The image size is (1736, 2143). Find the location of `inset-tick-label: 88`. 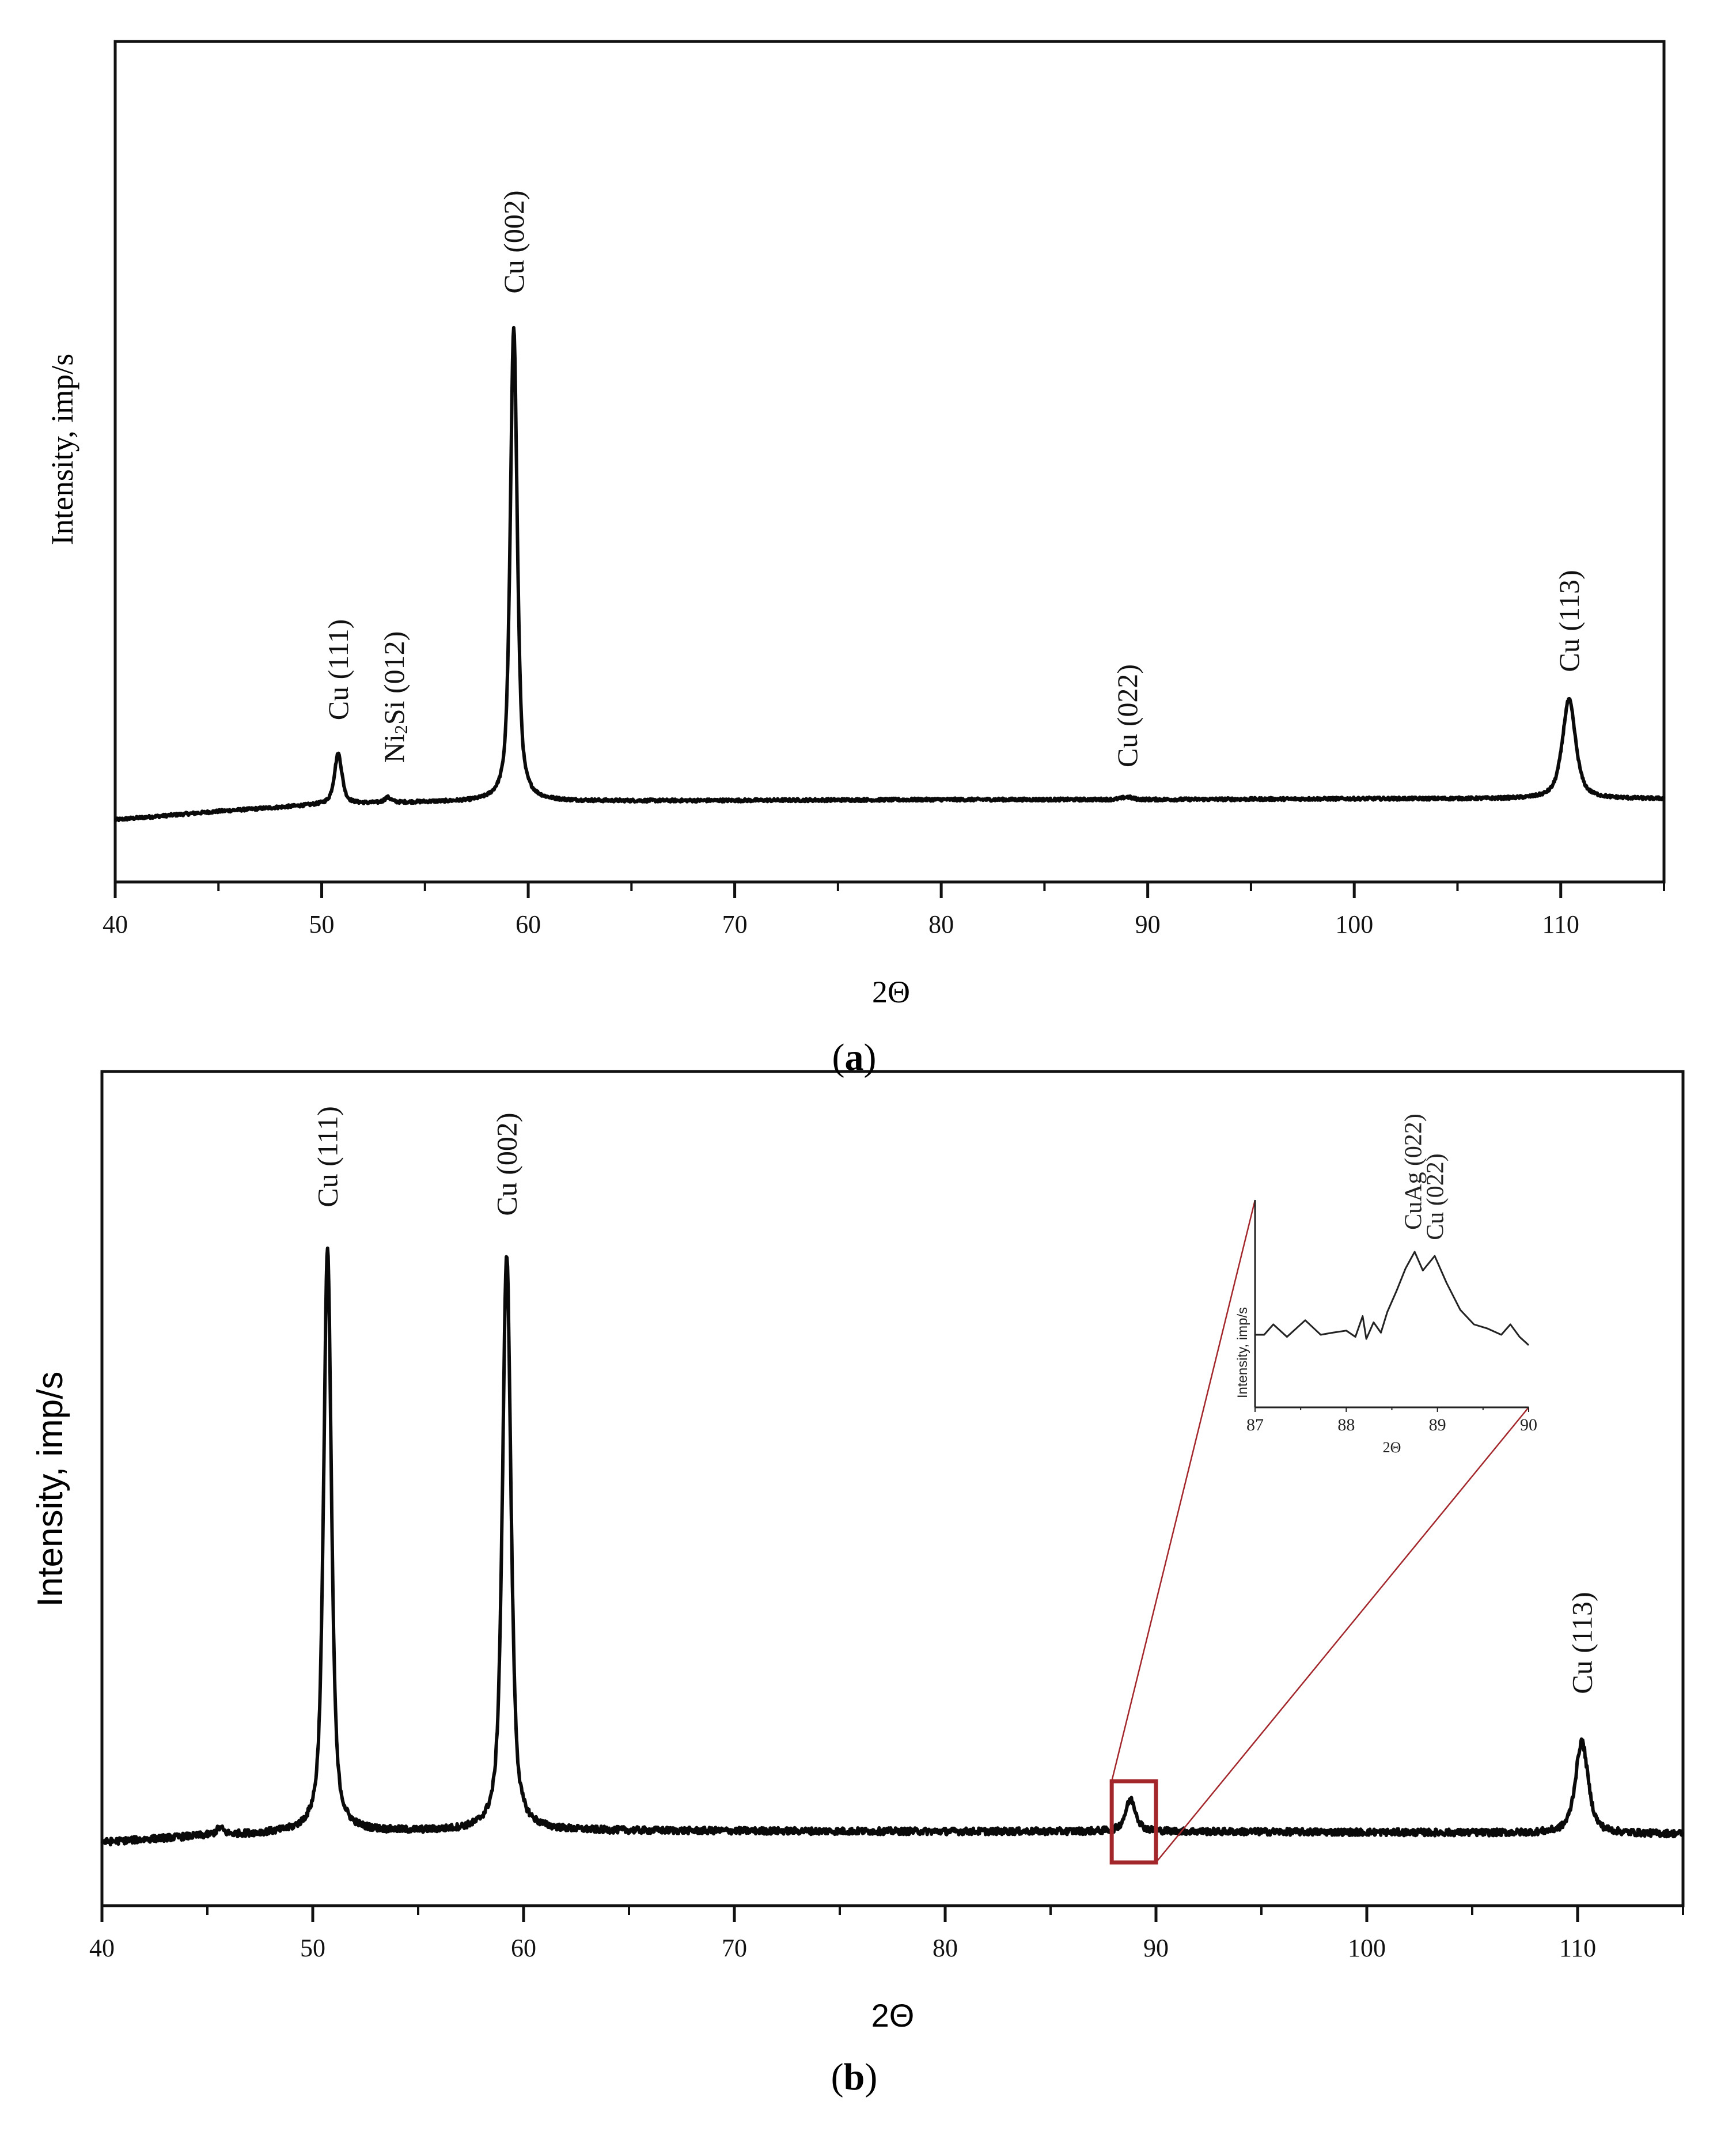

inset-tick-label: 88 is located at coordinates (1346, 1424).